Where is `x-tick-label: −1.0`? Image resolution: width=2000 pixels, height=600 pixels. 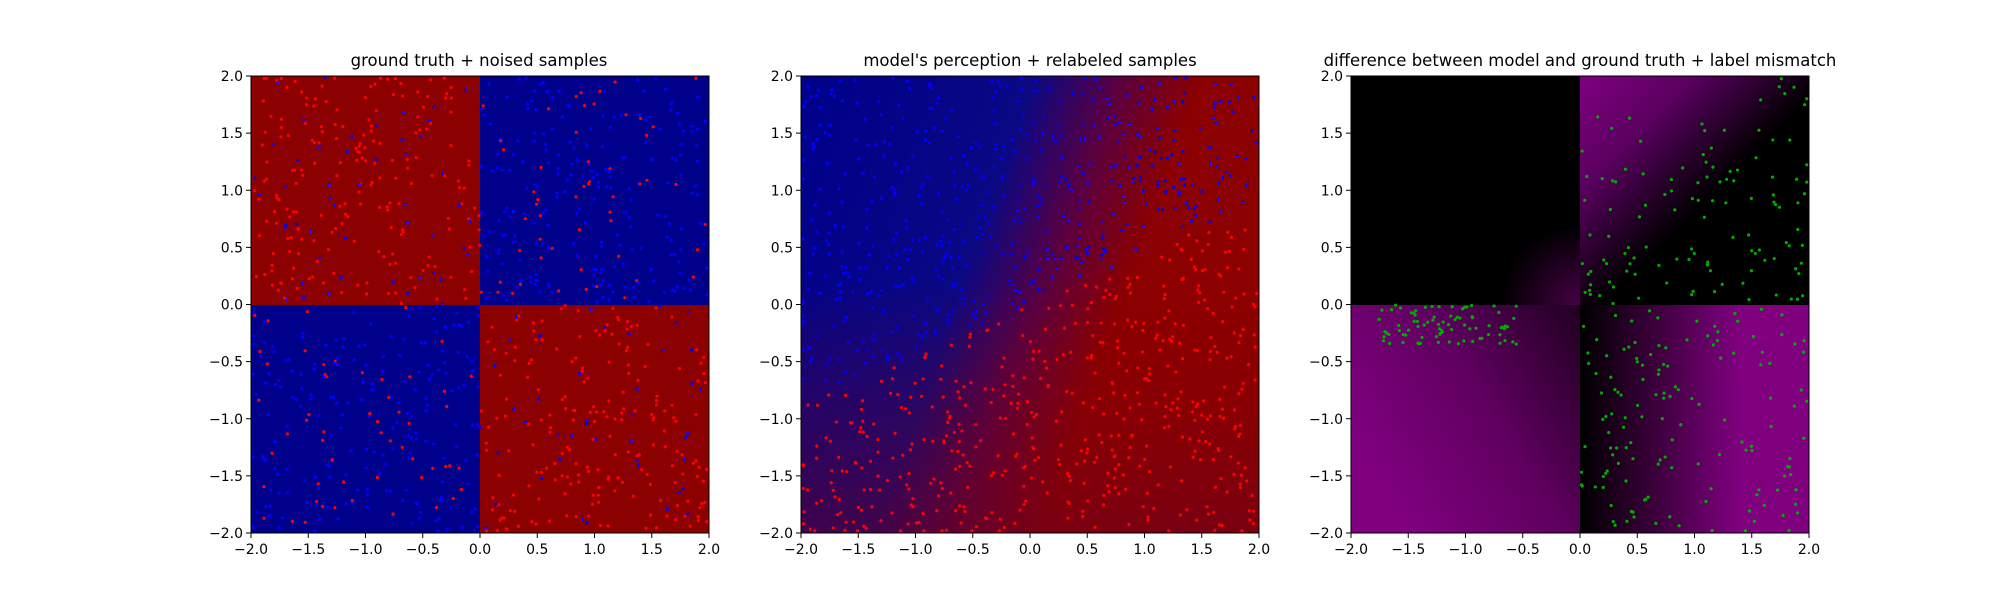
x-tick-label: −1.0 is located at coordinates (1466, 550).